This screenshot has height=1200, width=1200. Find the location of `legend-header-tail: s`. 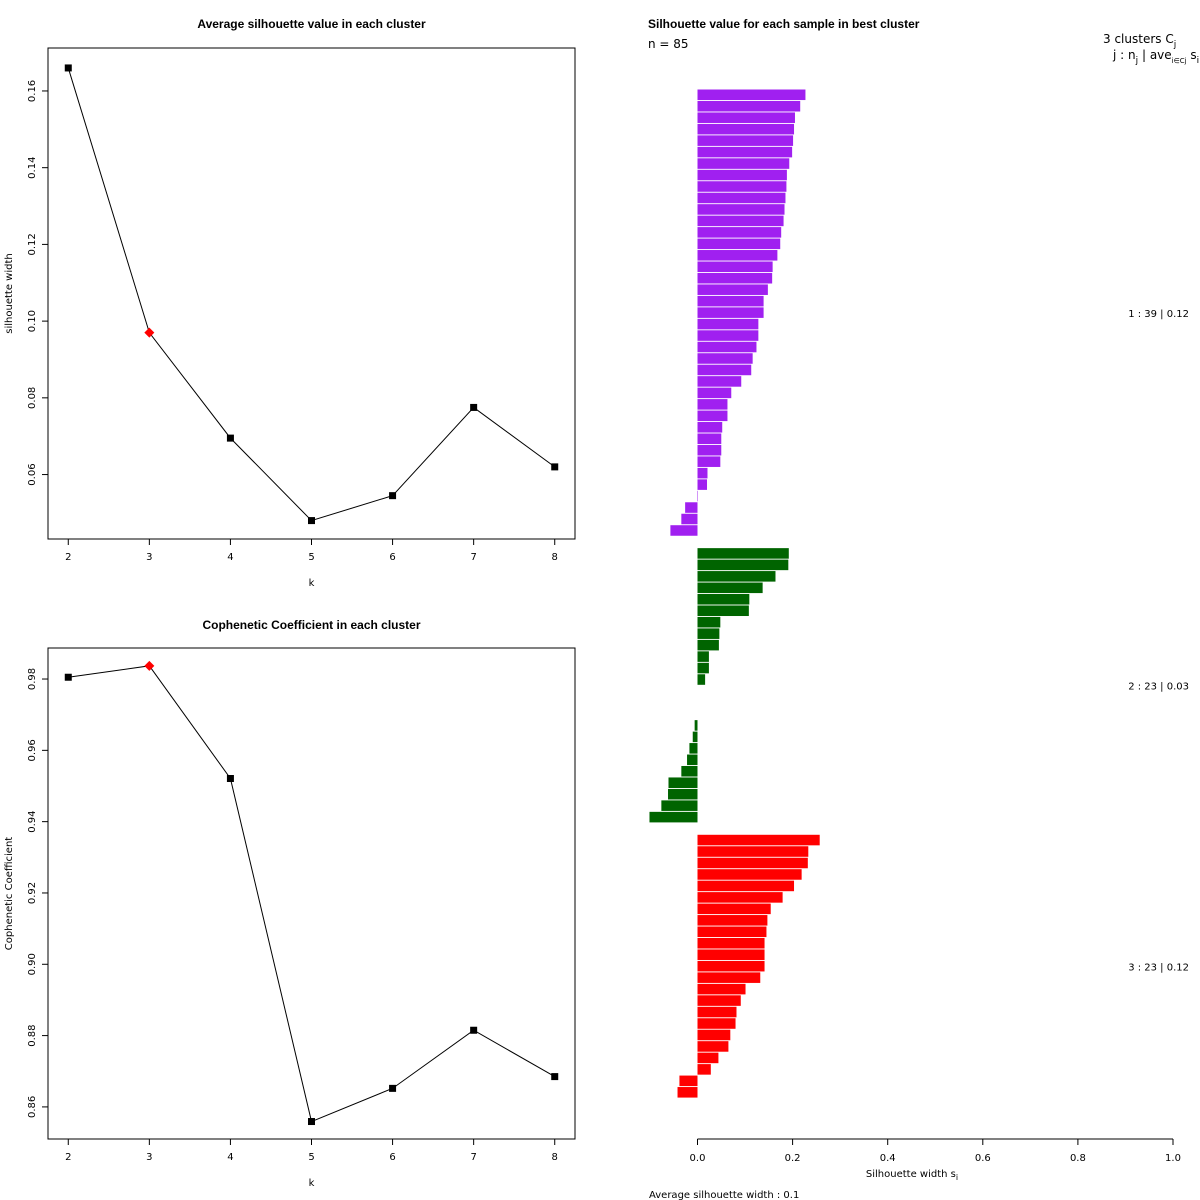

legend-header-tail: s is located at coordinates (1192, 55).